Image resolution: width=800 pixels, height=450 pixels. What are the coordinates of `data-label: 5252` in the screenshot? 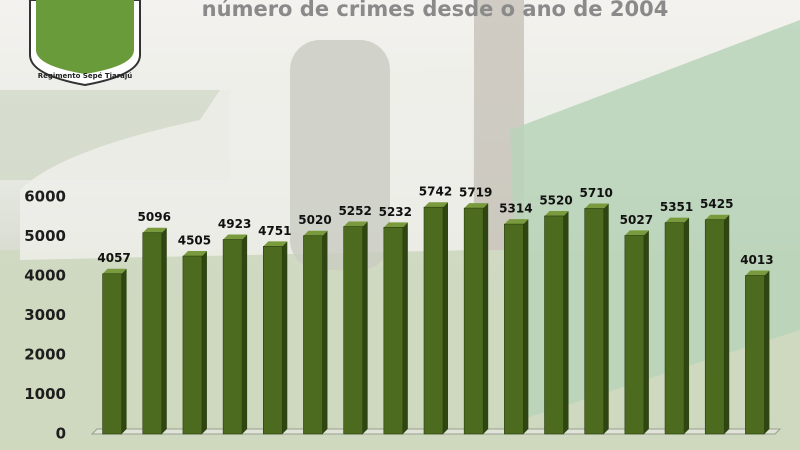 It's located at (354, 211).